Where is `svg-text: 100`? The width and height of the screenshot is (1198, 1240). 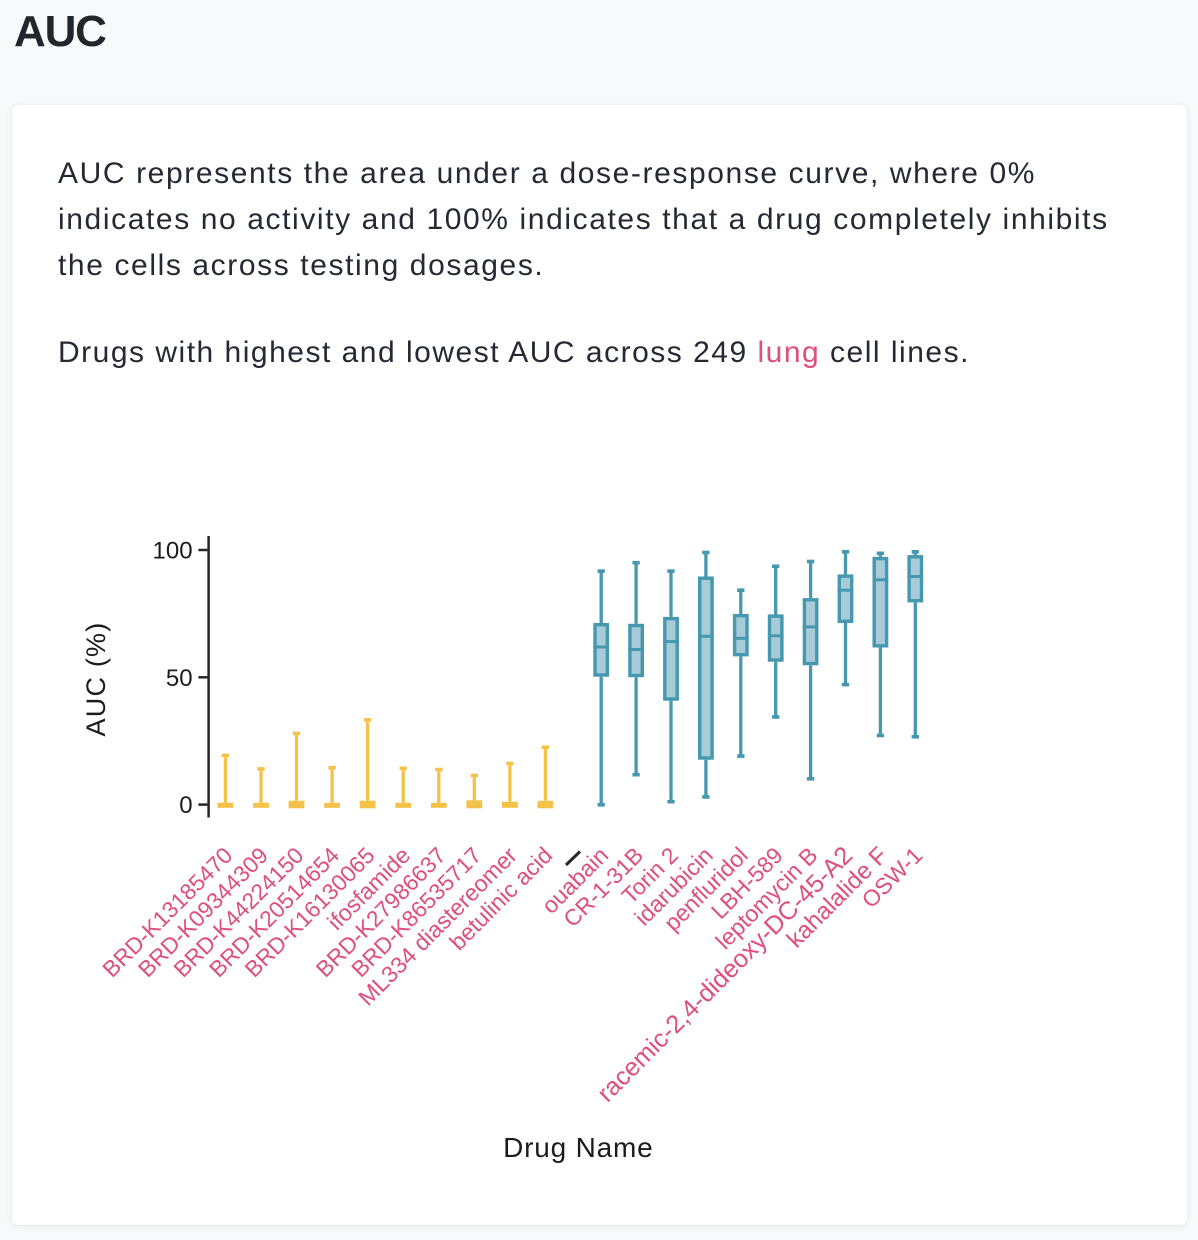
svg-text: 100 is located at coordinates (173, 551).